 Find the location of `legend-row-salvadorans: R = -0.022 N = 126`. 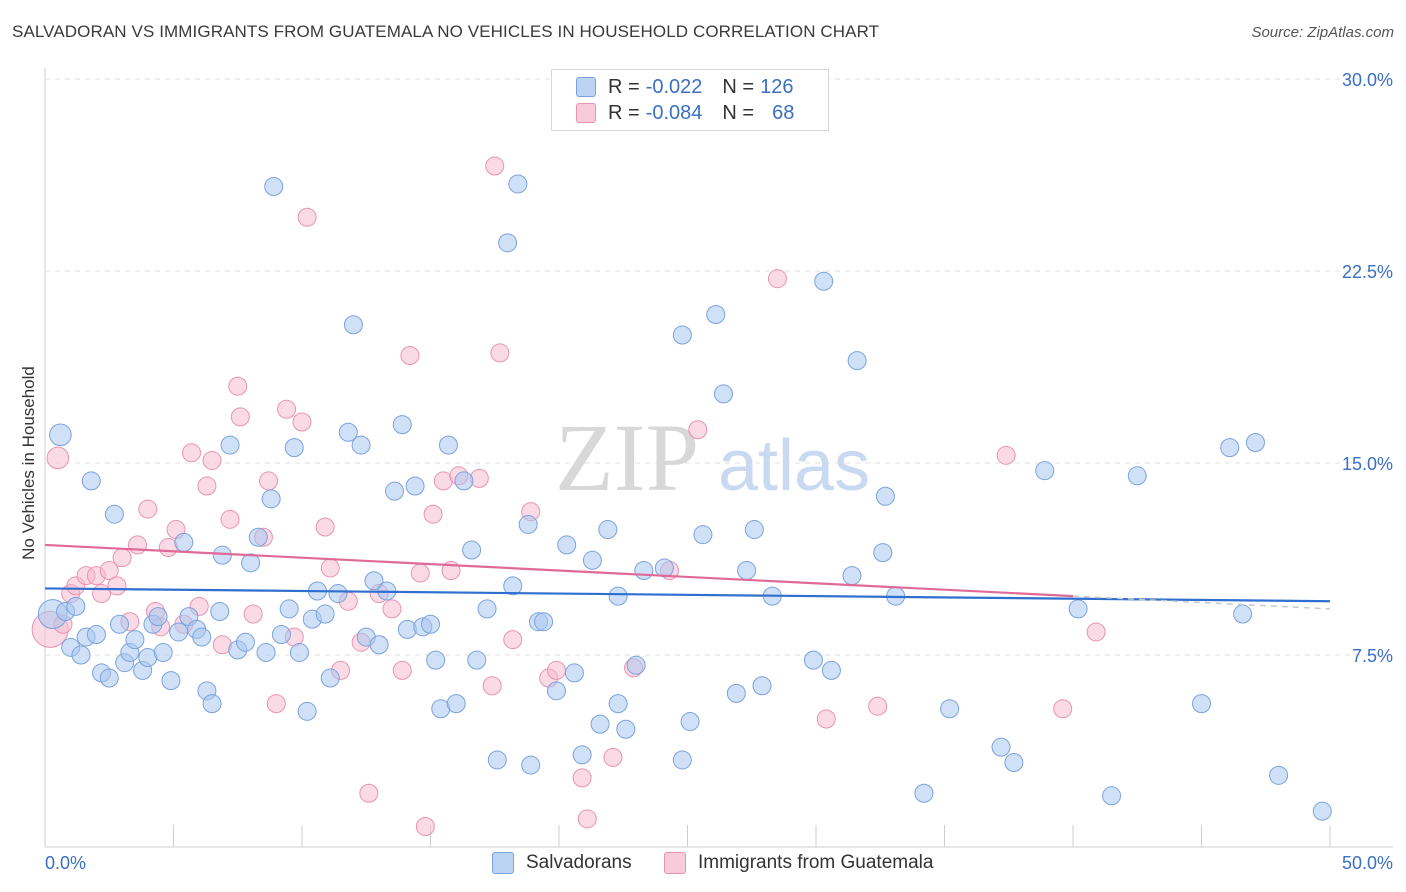

legend-row-salvadorans: R = -0.022 N = 126 is located at coordinates (684, 87).